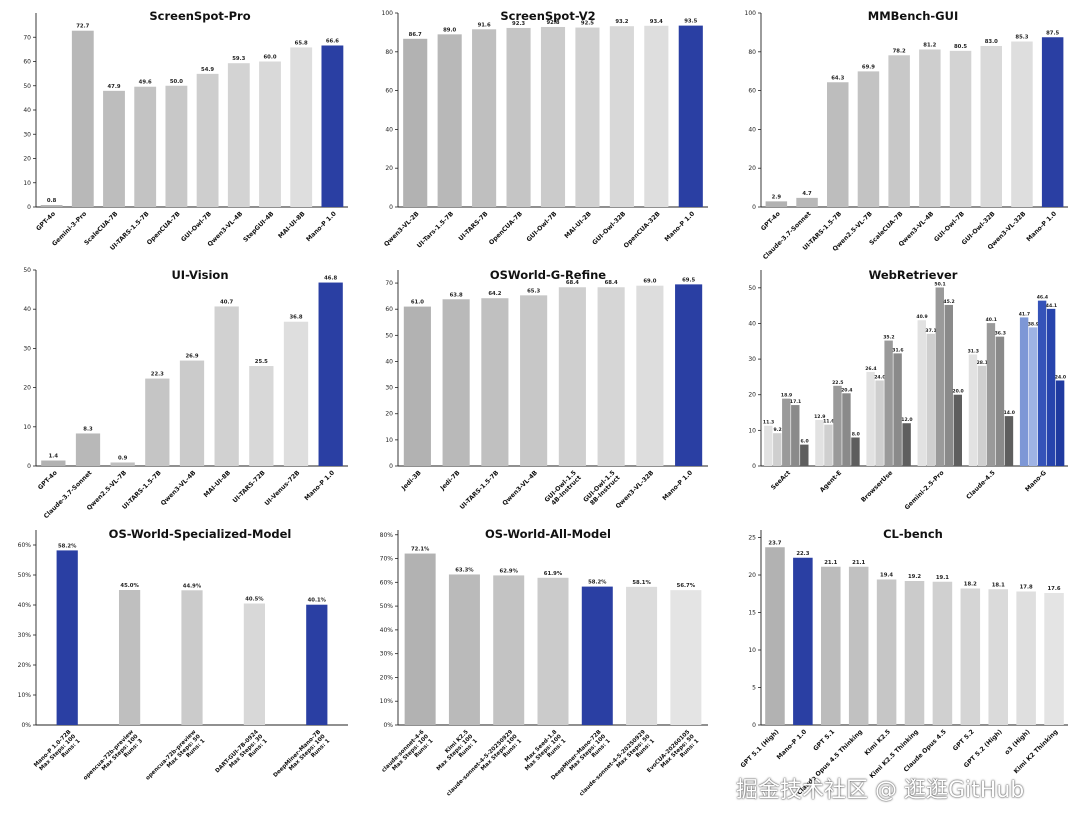 Image resolution: width=1080 pixels, height=823 pixels. I want to click on x-tick-label: GUI-Owl-1.54B-Instruct, so click(562, 488).